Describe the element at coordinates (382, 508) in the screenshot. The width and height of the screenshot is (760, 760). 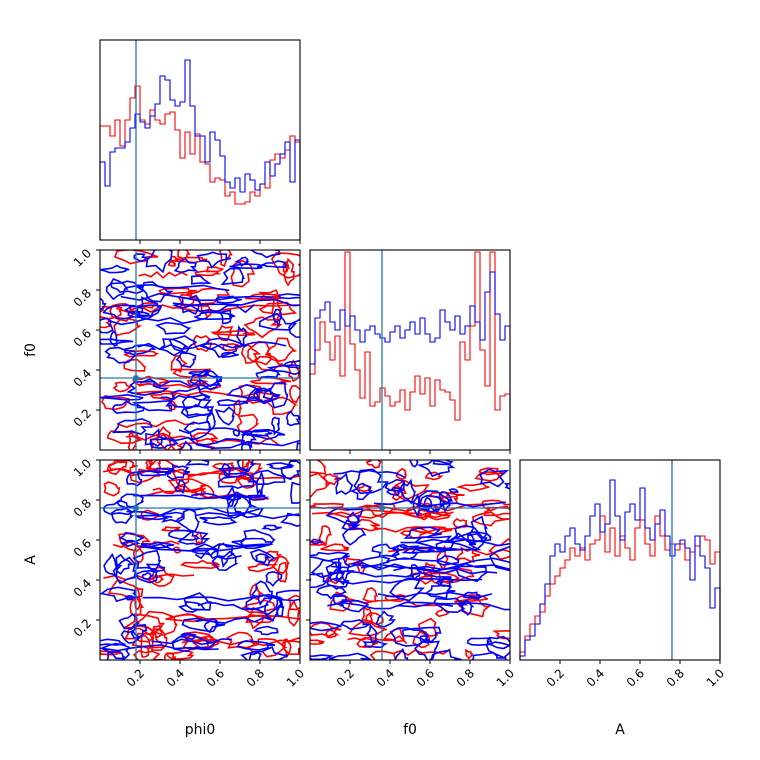
I see `truth-point` at that location.